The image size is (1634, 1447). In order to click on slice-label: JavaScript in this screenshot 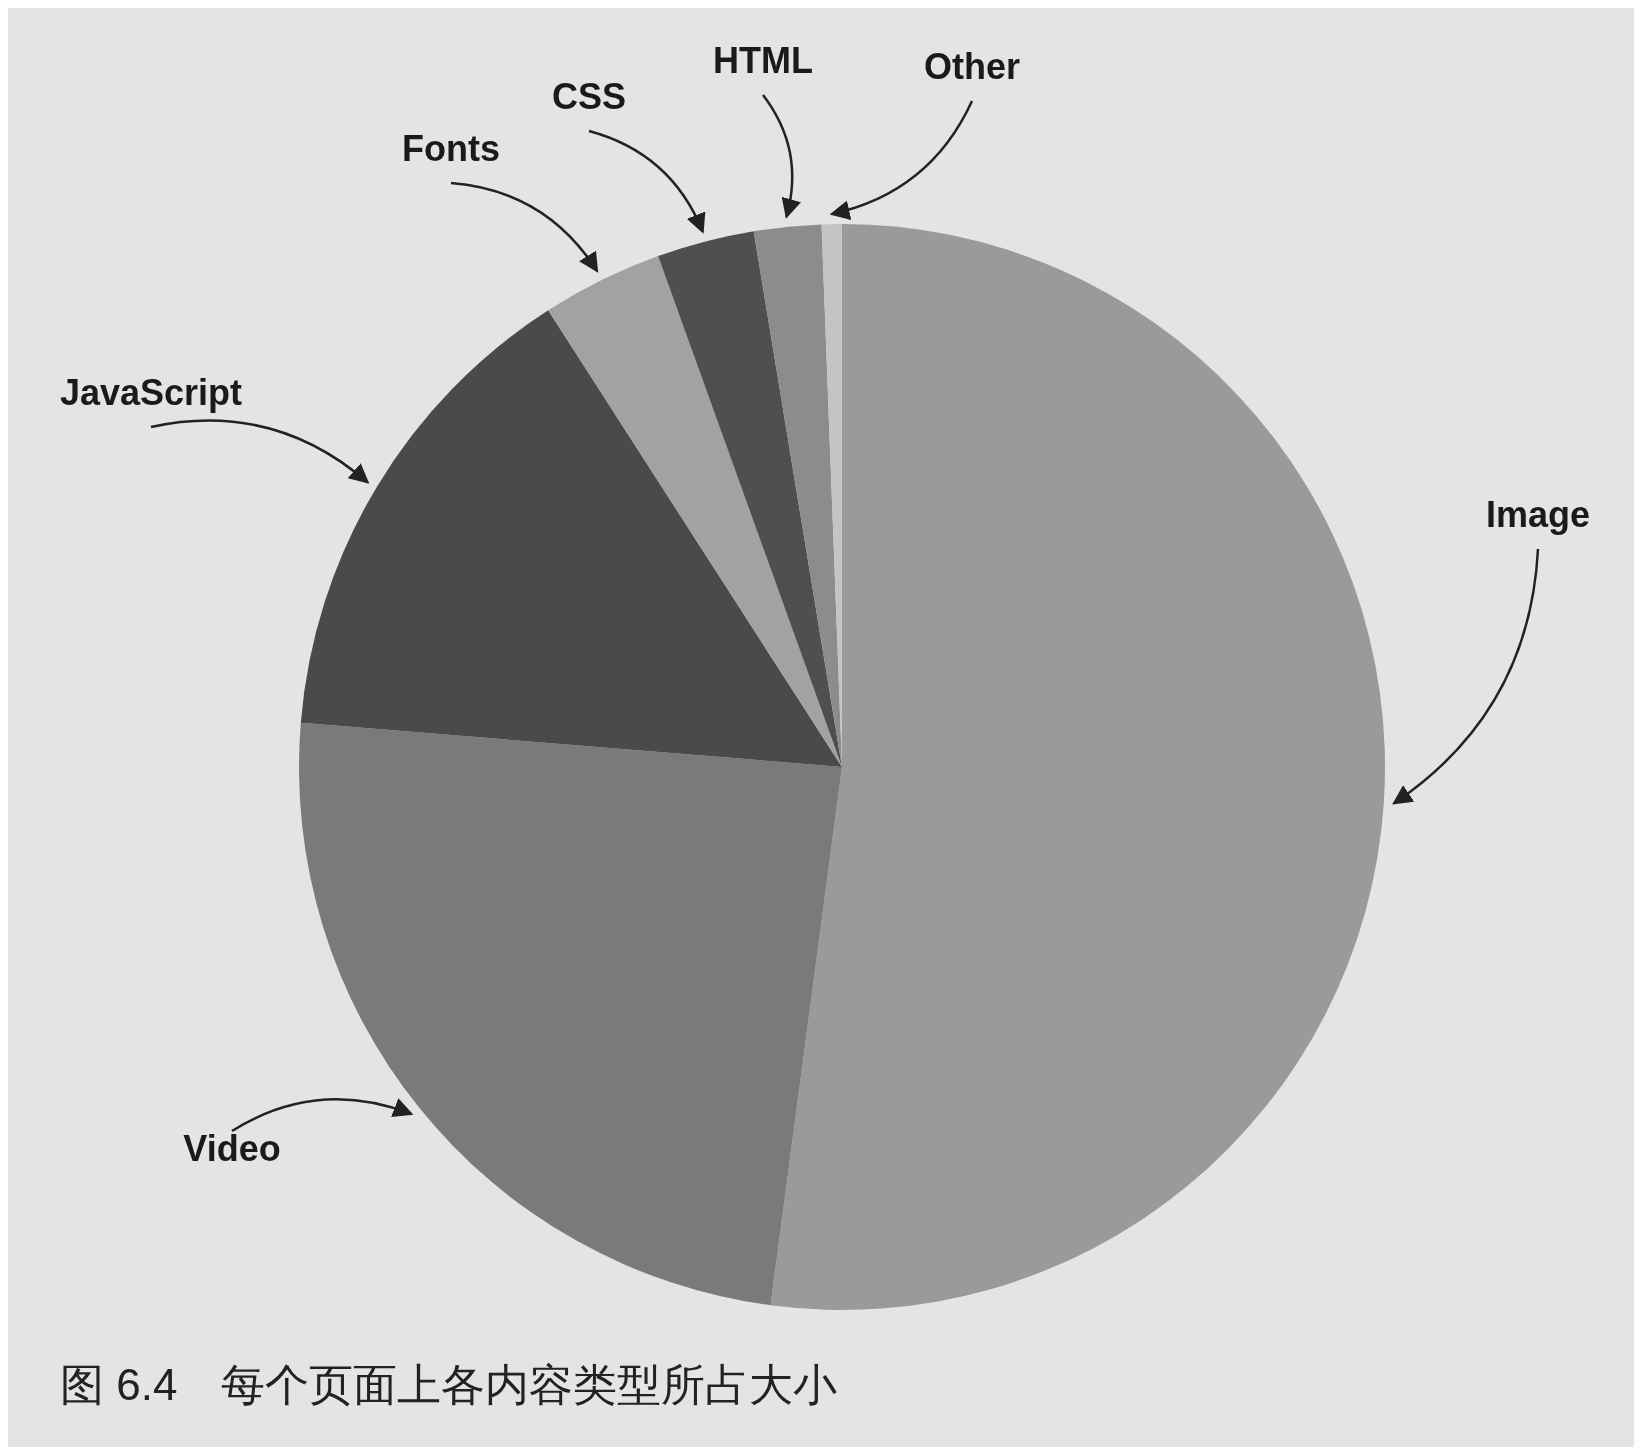, I will do `click(151, 392)`.